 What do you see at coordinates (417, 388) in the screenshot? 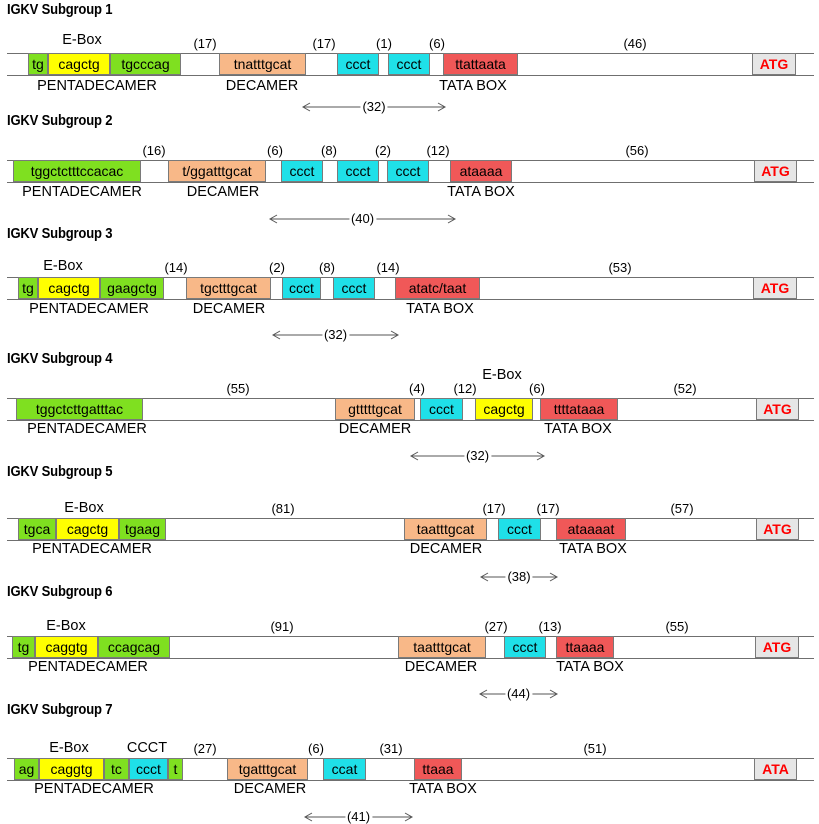
I see `spacer-length: (4)` at bounding box center [417, 388].